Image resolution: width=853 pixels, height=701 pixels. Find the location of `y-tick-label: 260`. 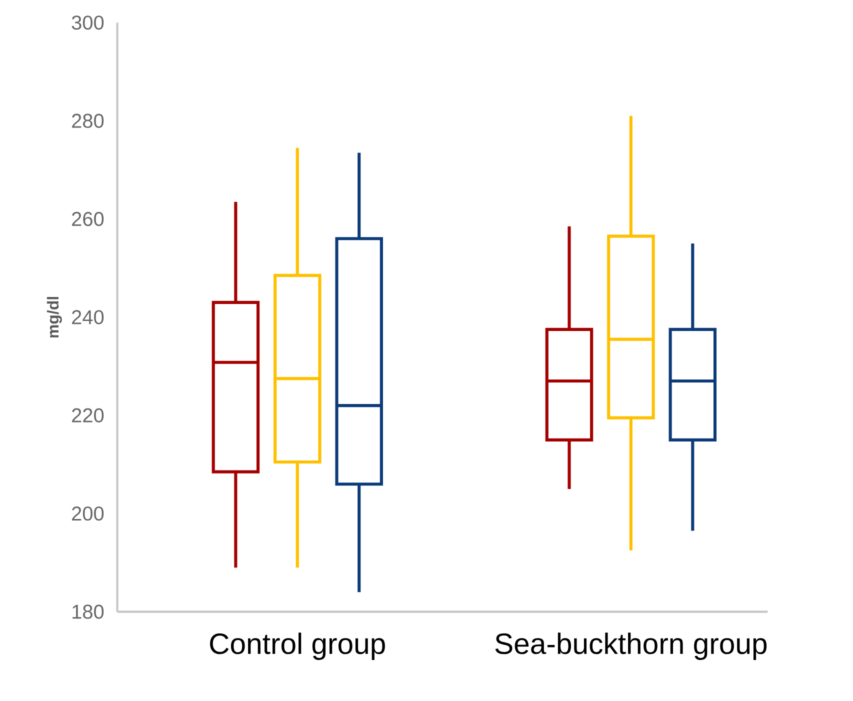

y-tick-label: 260 is located at coordinates (88, 219).